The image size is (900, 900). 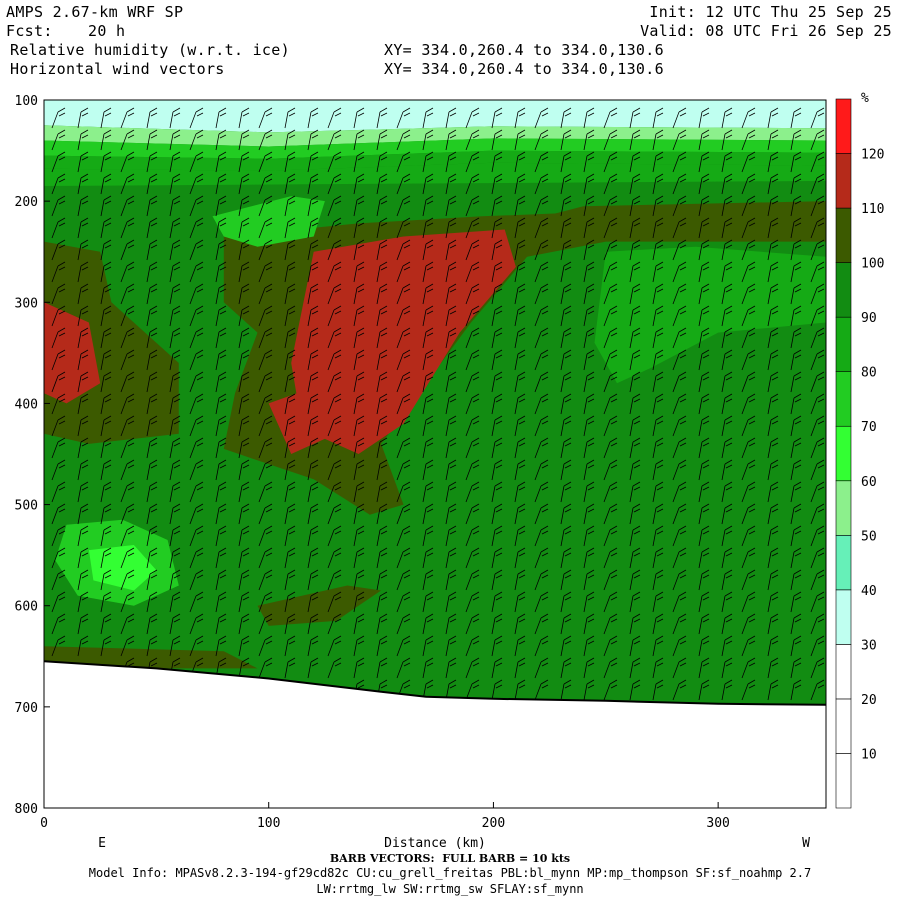 I want to click on y-tick-label: 200, so click(x=26, y=202).